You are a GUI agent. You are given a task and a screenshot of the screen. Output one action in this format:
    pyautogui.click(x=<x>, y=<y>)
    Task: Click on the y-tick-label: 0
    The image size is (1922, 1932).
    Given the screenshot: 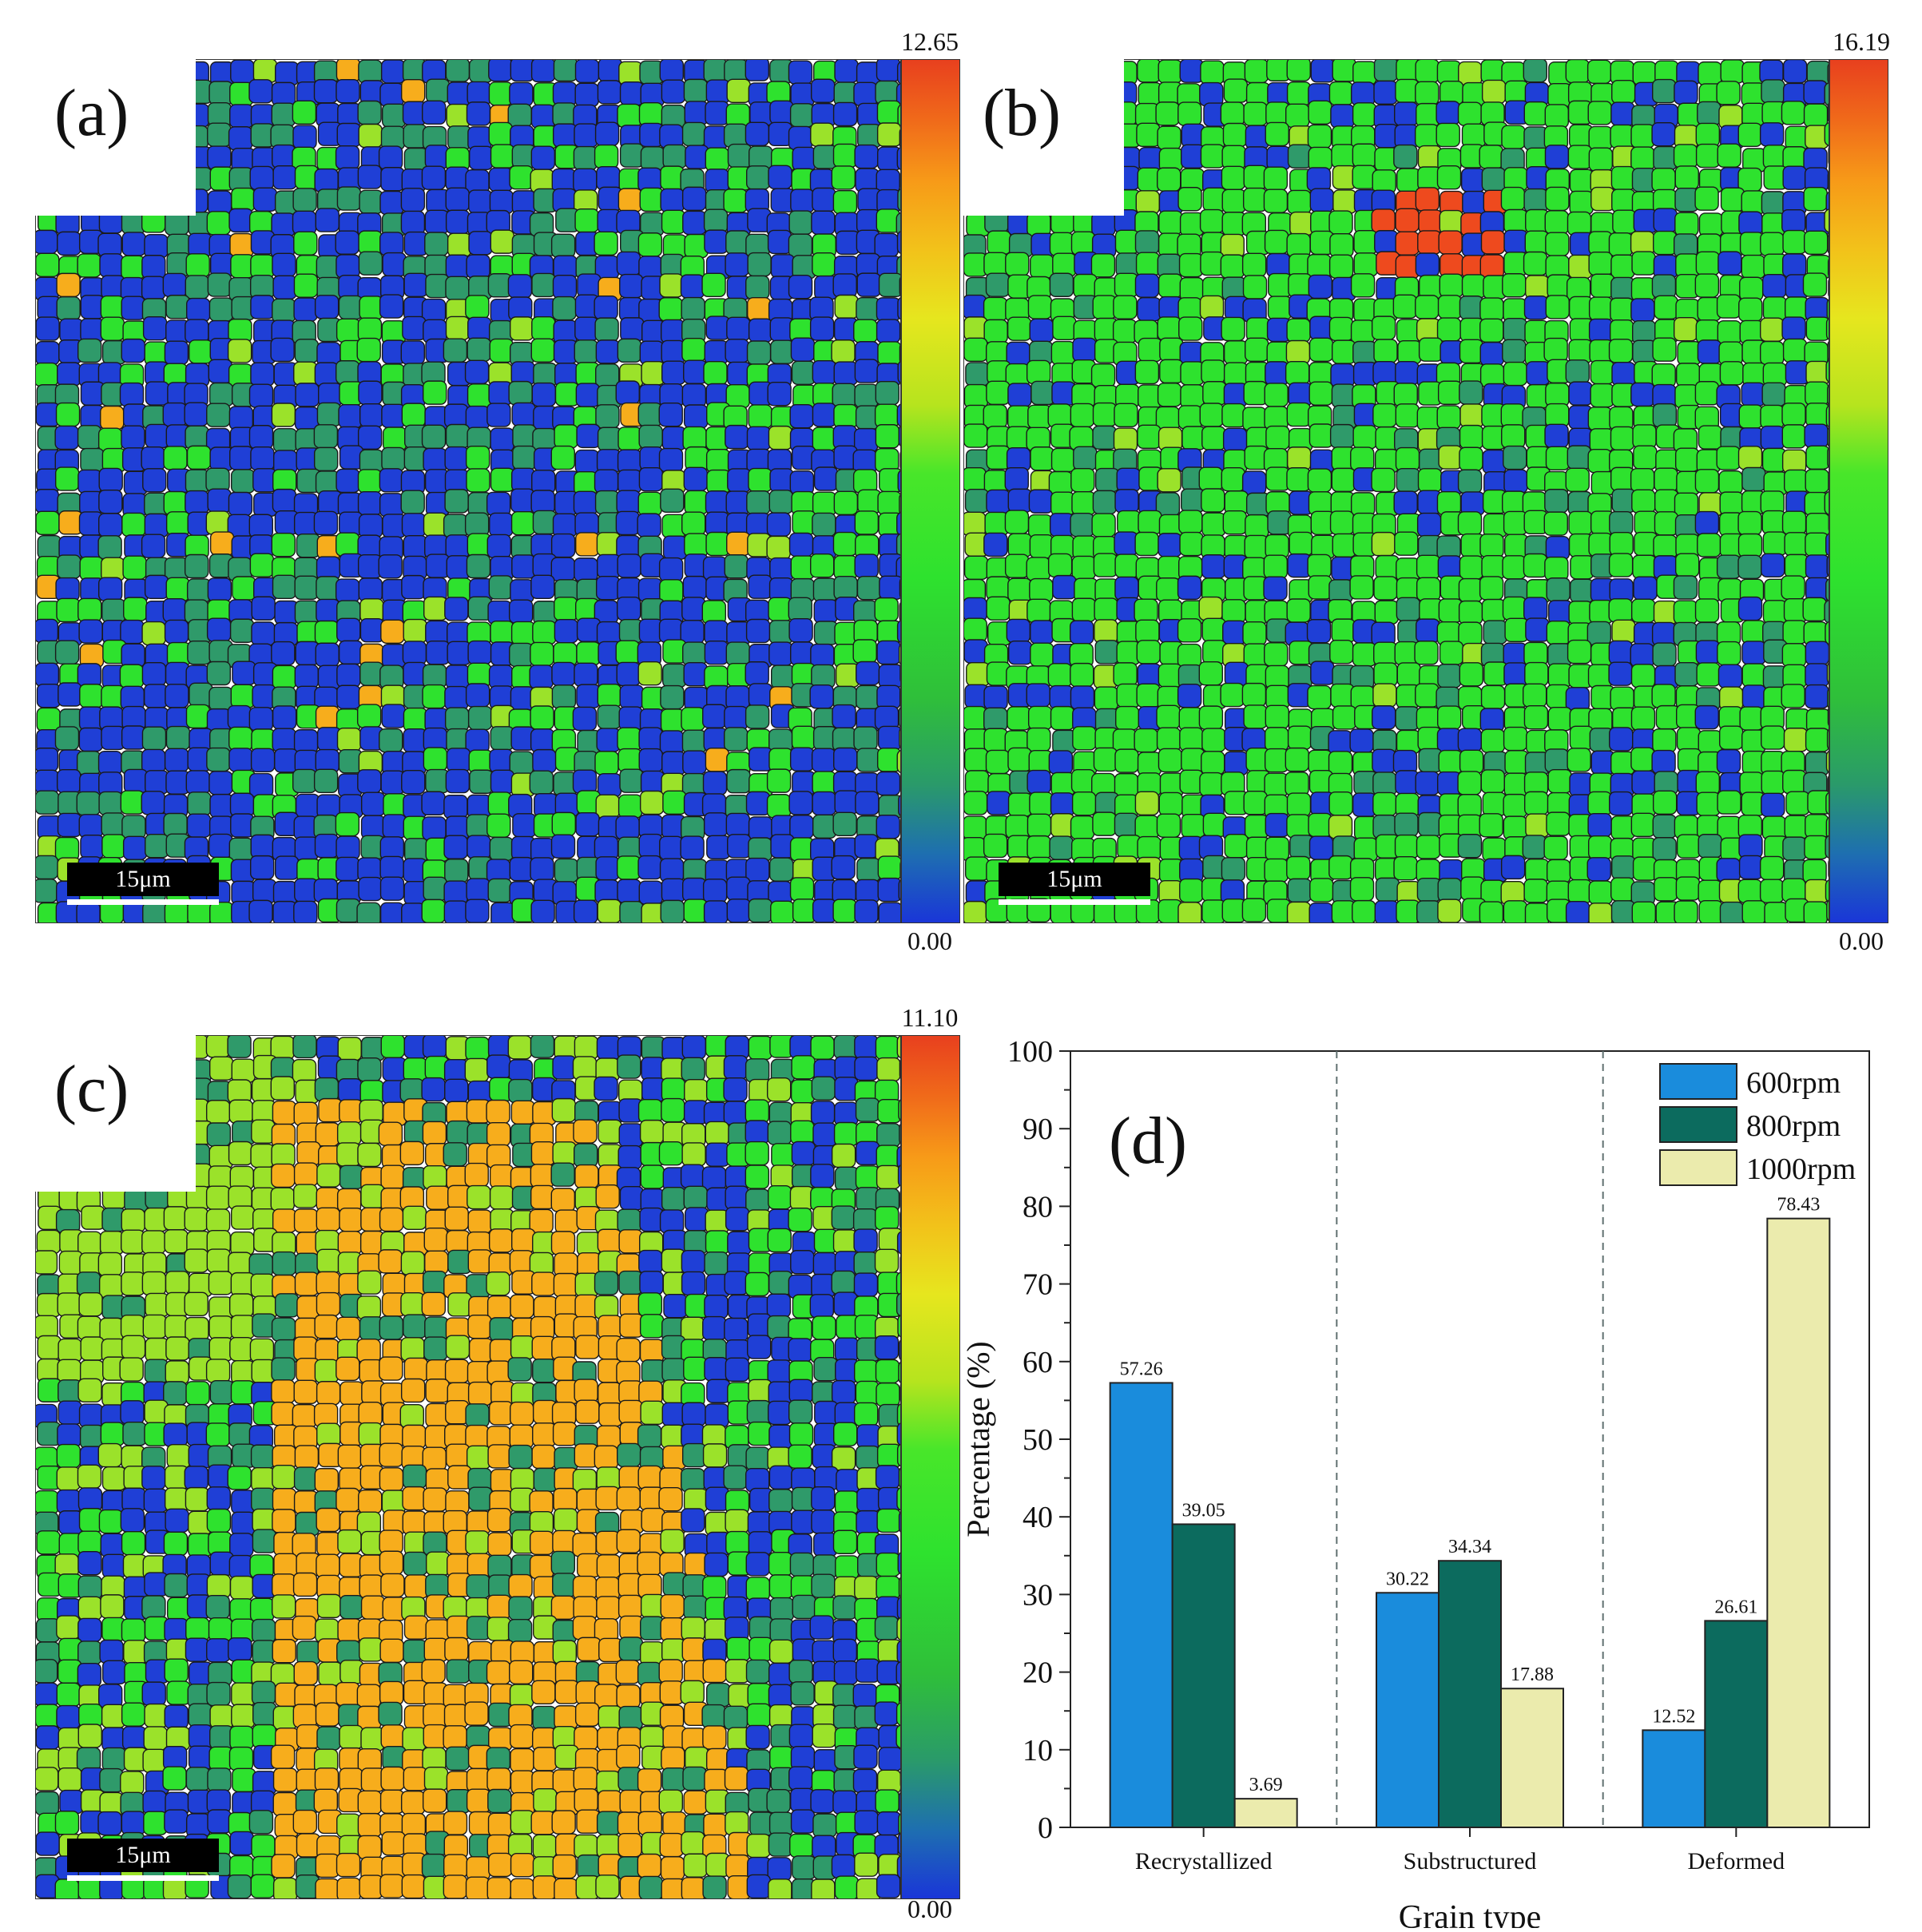 What is the action you would take?
    pyautogui.click(x=1045, y=1828)
    